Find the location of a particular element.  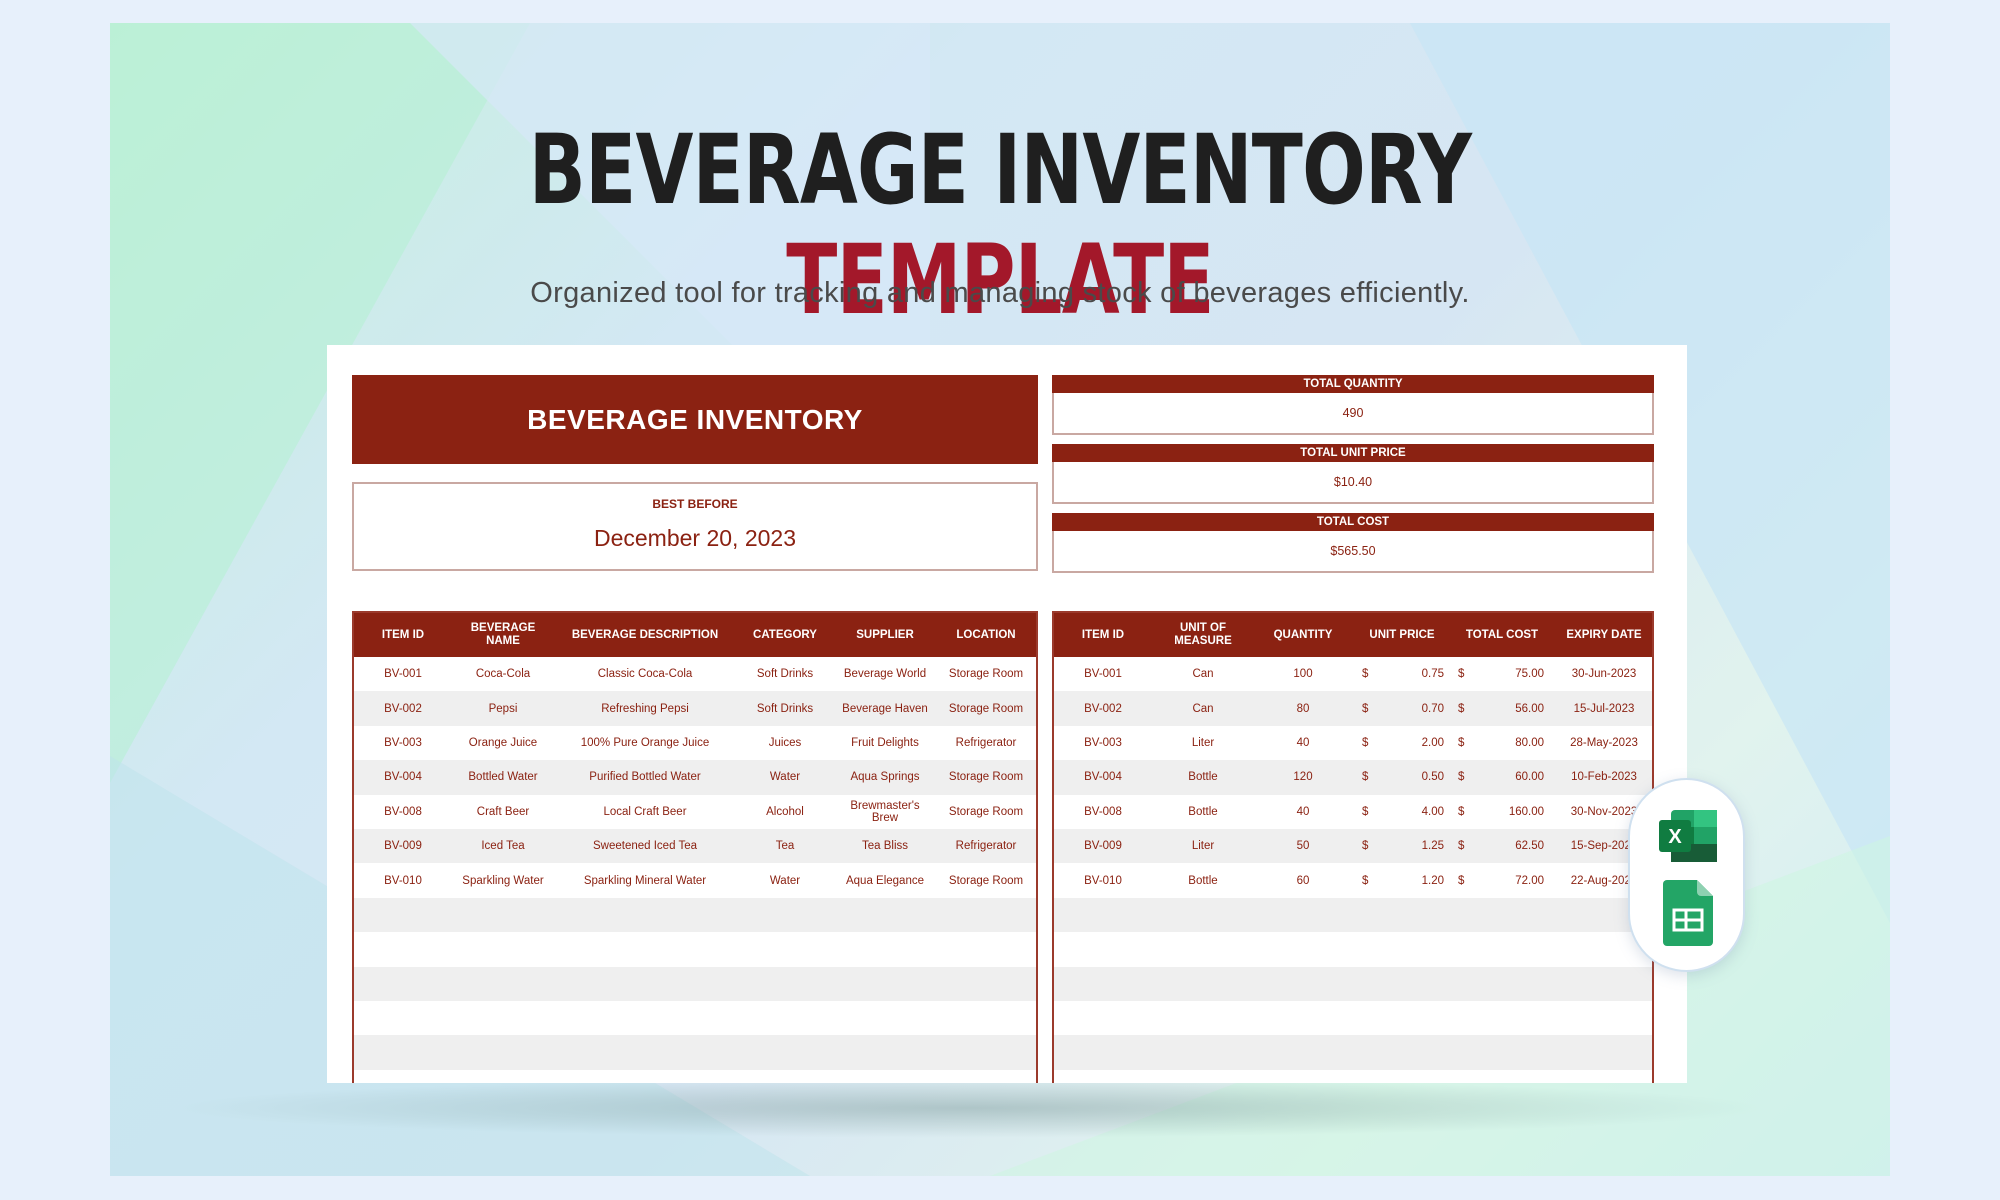

total-cost-cell: $56.00 is located at coordinates (1502, 708).